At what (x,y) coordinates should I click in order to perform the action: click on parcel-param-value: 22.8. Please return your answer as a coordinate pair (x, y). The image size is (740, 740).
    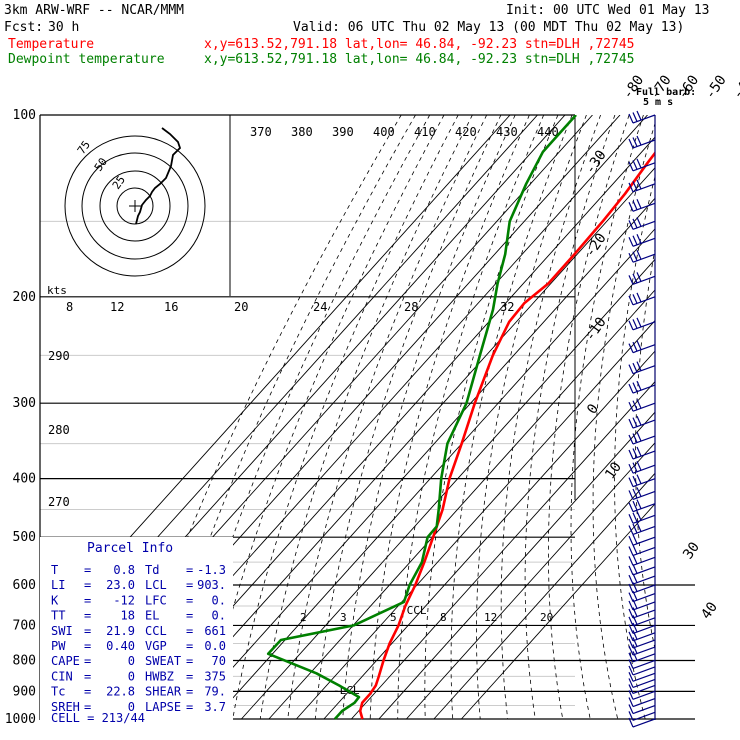
    Looking at the image, I should click on (120, 692).